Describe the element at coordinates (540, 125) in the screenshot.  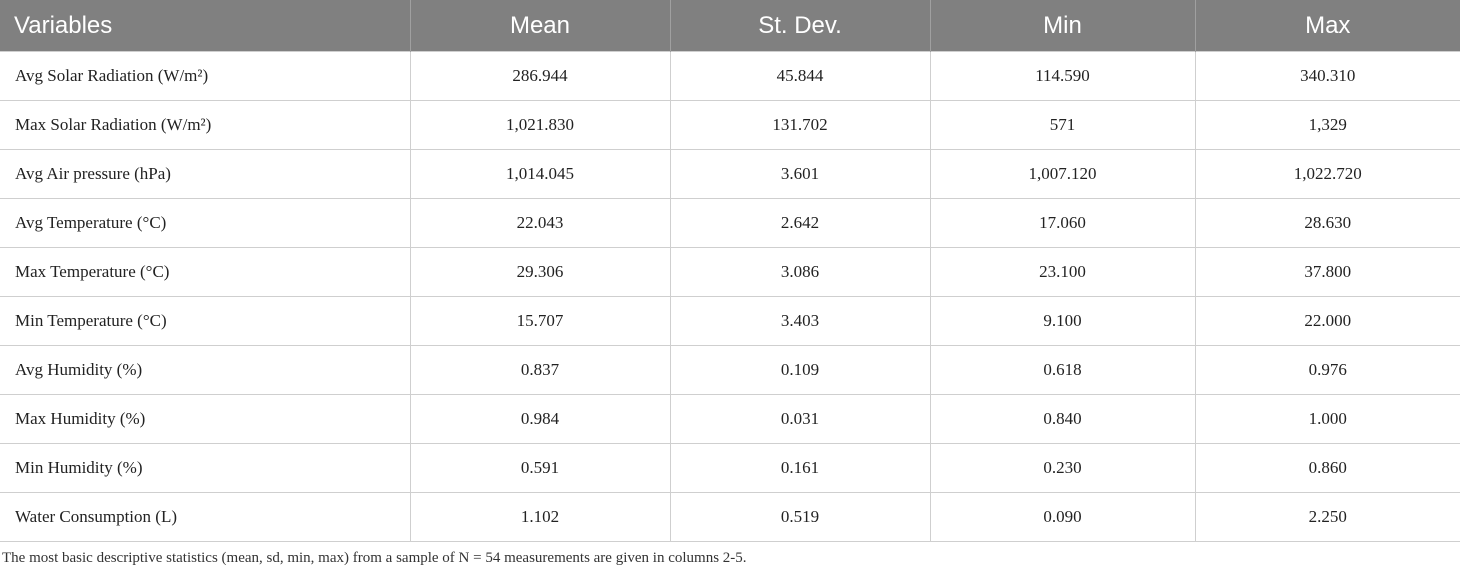
I see `value-cell: 1,021.830` at that location.